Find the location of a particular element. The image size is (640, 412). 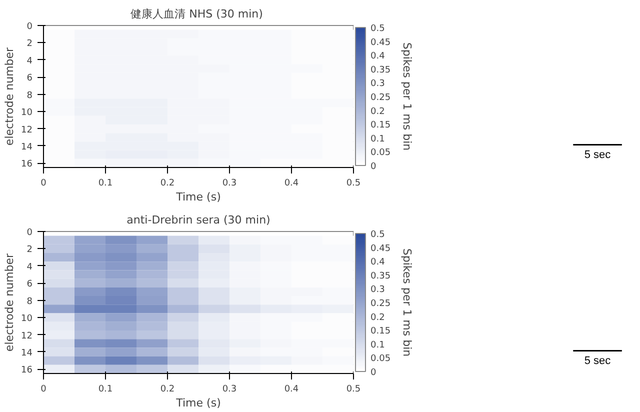

chart-title: 健康人血清 NHS (30 min) is located at coordinates (196, 14).